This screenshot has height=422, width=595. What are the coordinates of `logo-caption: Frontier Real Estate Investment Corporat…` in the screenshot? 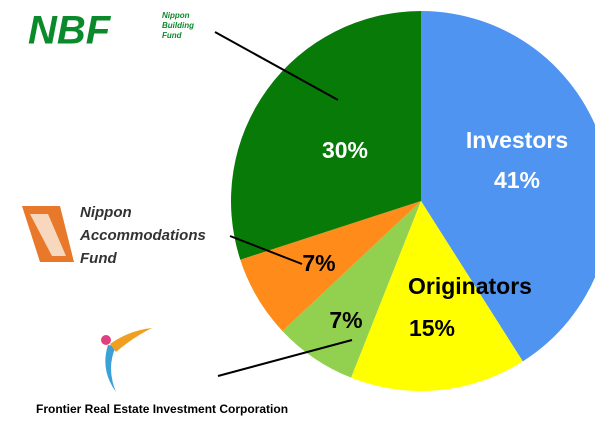 It's located at (162, 409).